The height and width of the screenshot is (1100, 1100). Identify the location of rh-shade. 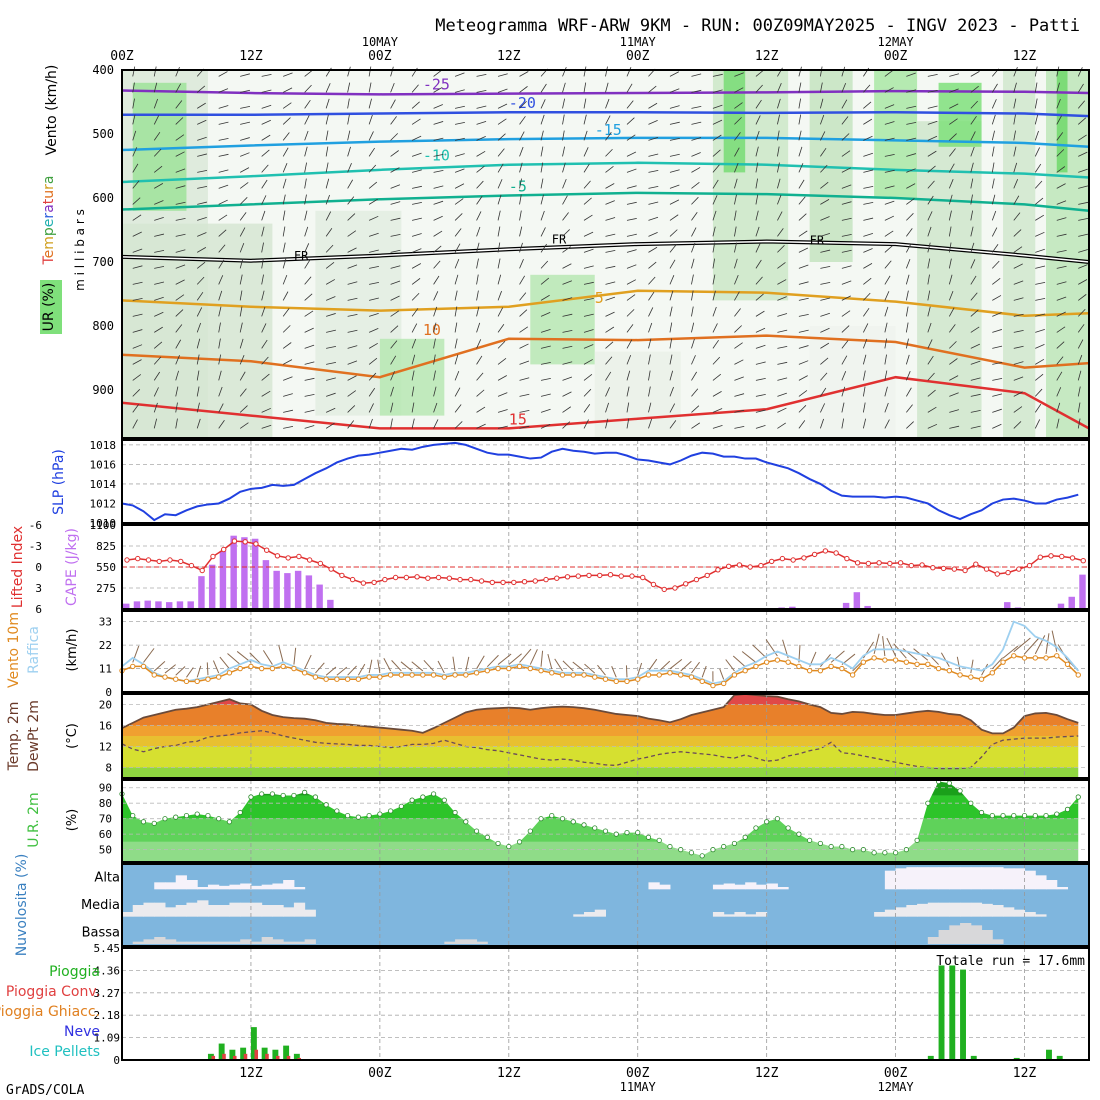
(1062, 121).